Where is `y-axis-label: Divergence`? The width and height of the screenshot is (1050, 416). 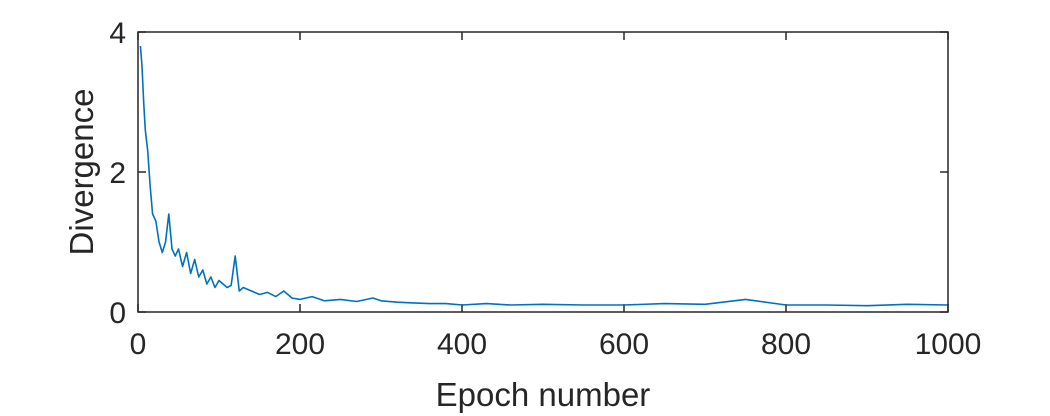 y-axis-label: Divergence is located at coordinates (81, 172).